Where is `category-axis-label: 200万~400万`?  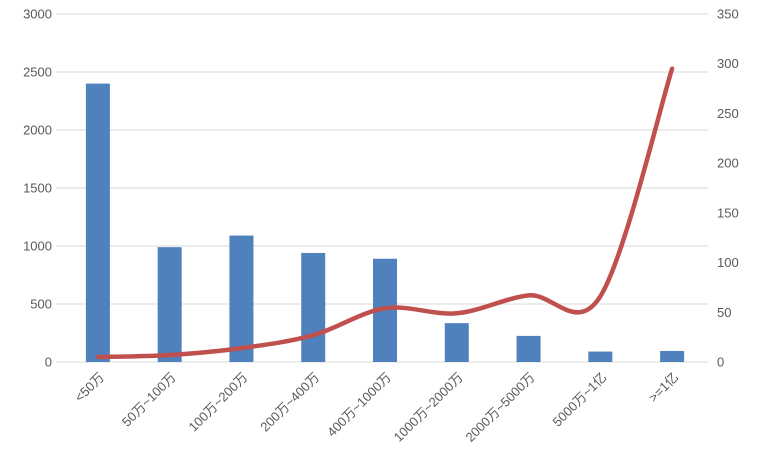
category-axis-label: 200万~400万 is located at coordinates (289, 402).